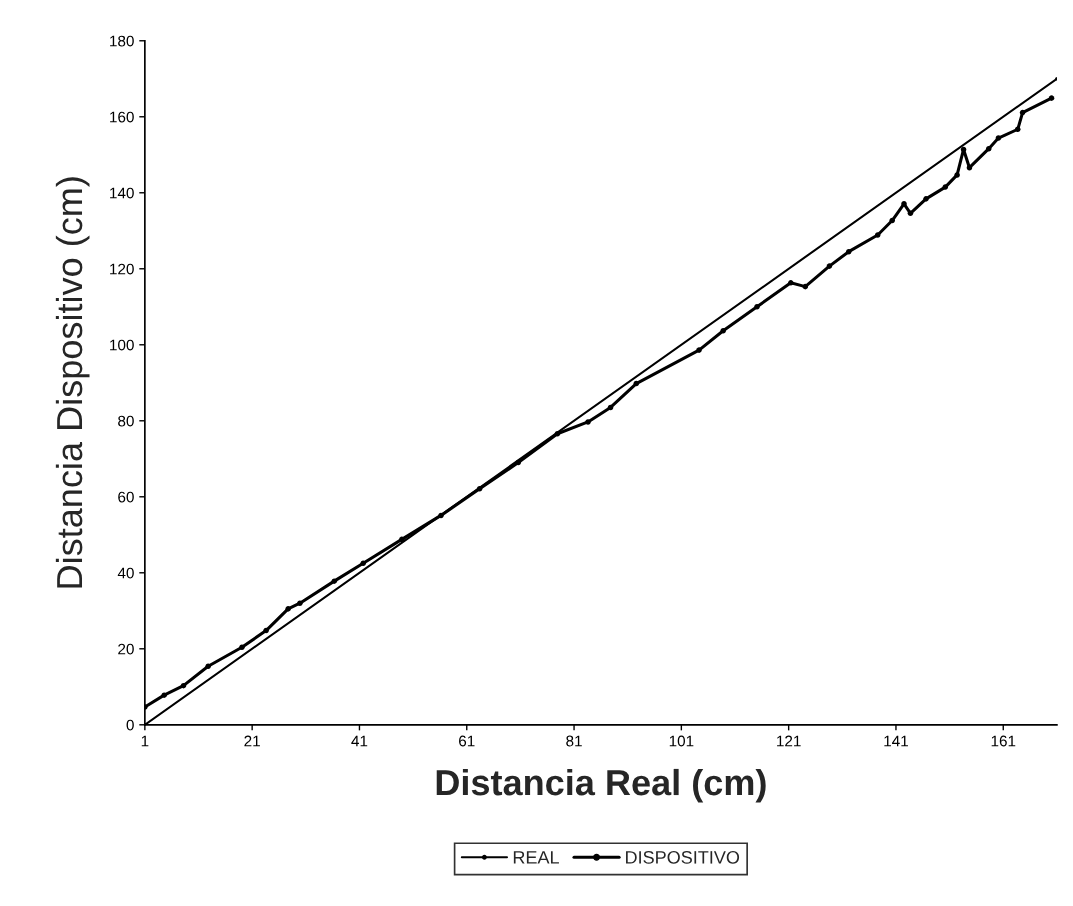 The height and width of the screenshot is (906, 1073). Describe the element at coordinates (789, 741) in the screenshot. I see `x-tick-label: 121` at that location.